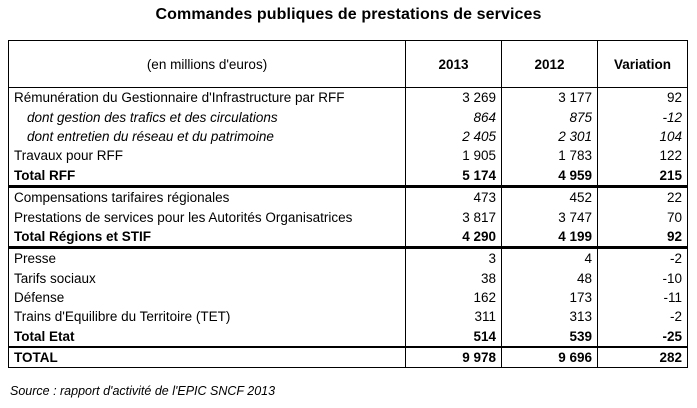 This screenshot has width=697, height=408. Describe the element at coordinates (549, 217) in the screenshot. I see `value-2012: 3 747` at that location.